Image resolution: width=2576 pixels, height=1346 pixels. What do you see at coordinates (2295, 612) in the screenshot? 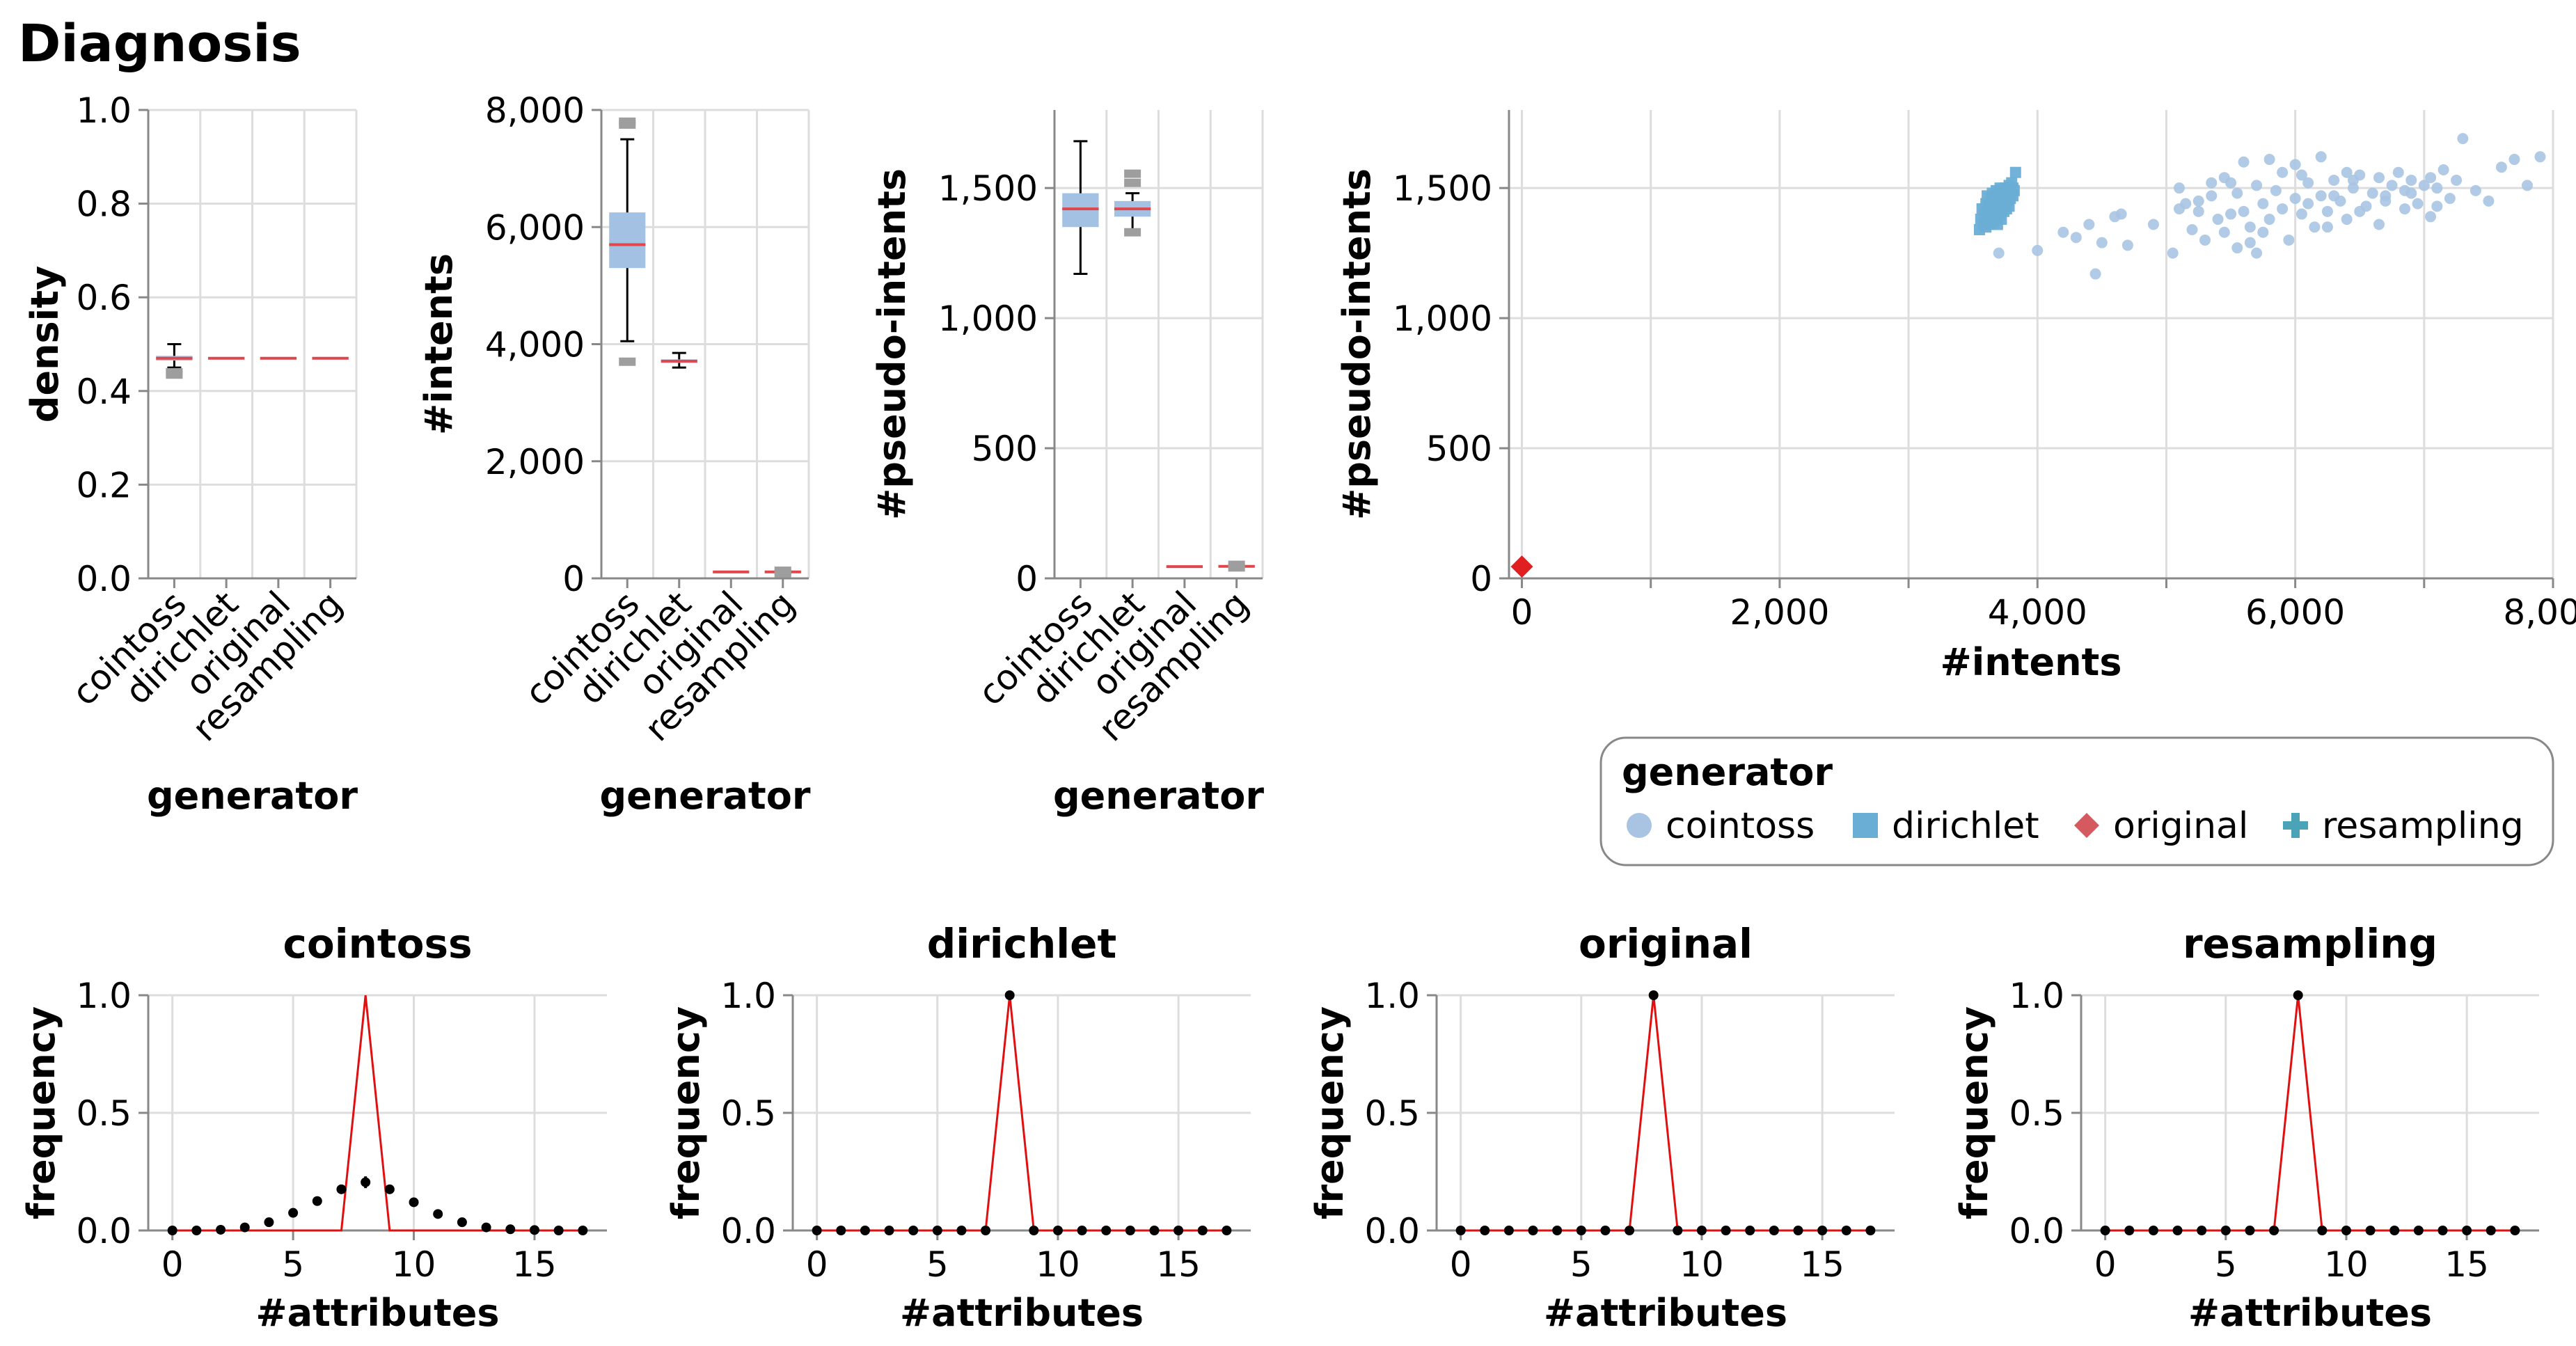
I see `x-tick-label: 6,000` at bounding box center [2295, 612].